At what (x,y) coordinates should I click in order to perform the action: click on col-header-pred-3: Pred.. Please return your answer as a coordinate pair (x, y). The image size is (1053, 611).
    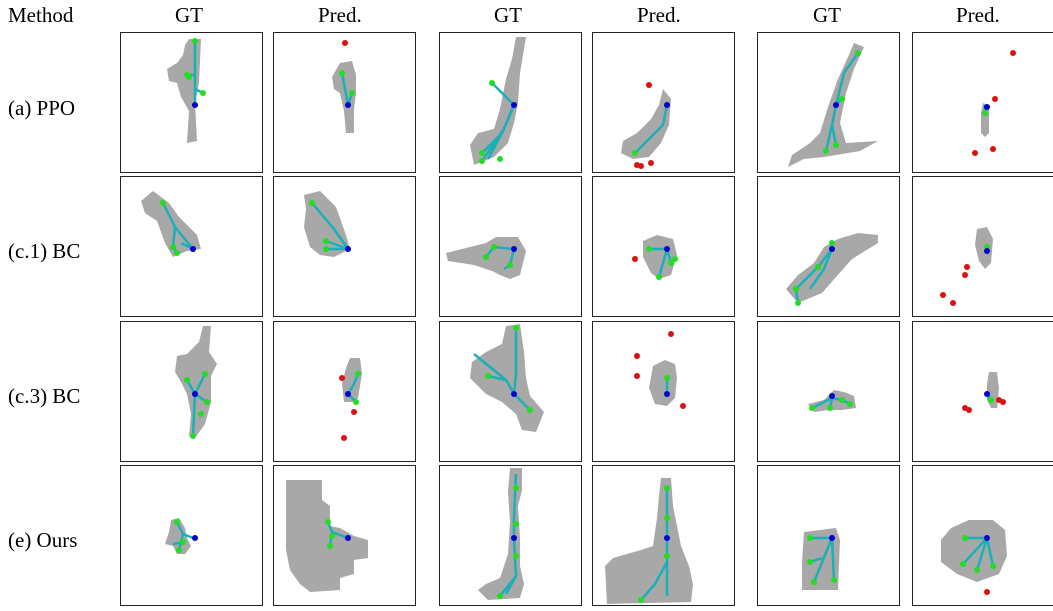
    Looking at the image, I should click on (978, 15).